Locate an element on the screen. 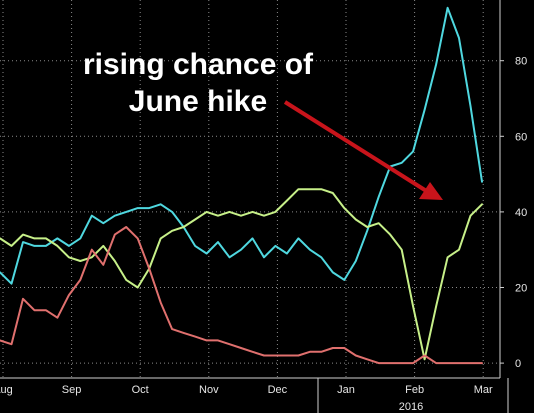 The image size is (534, 413). x-tick-label: Sep is located at coordinates (72, 390).